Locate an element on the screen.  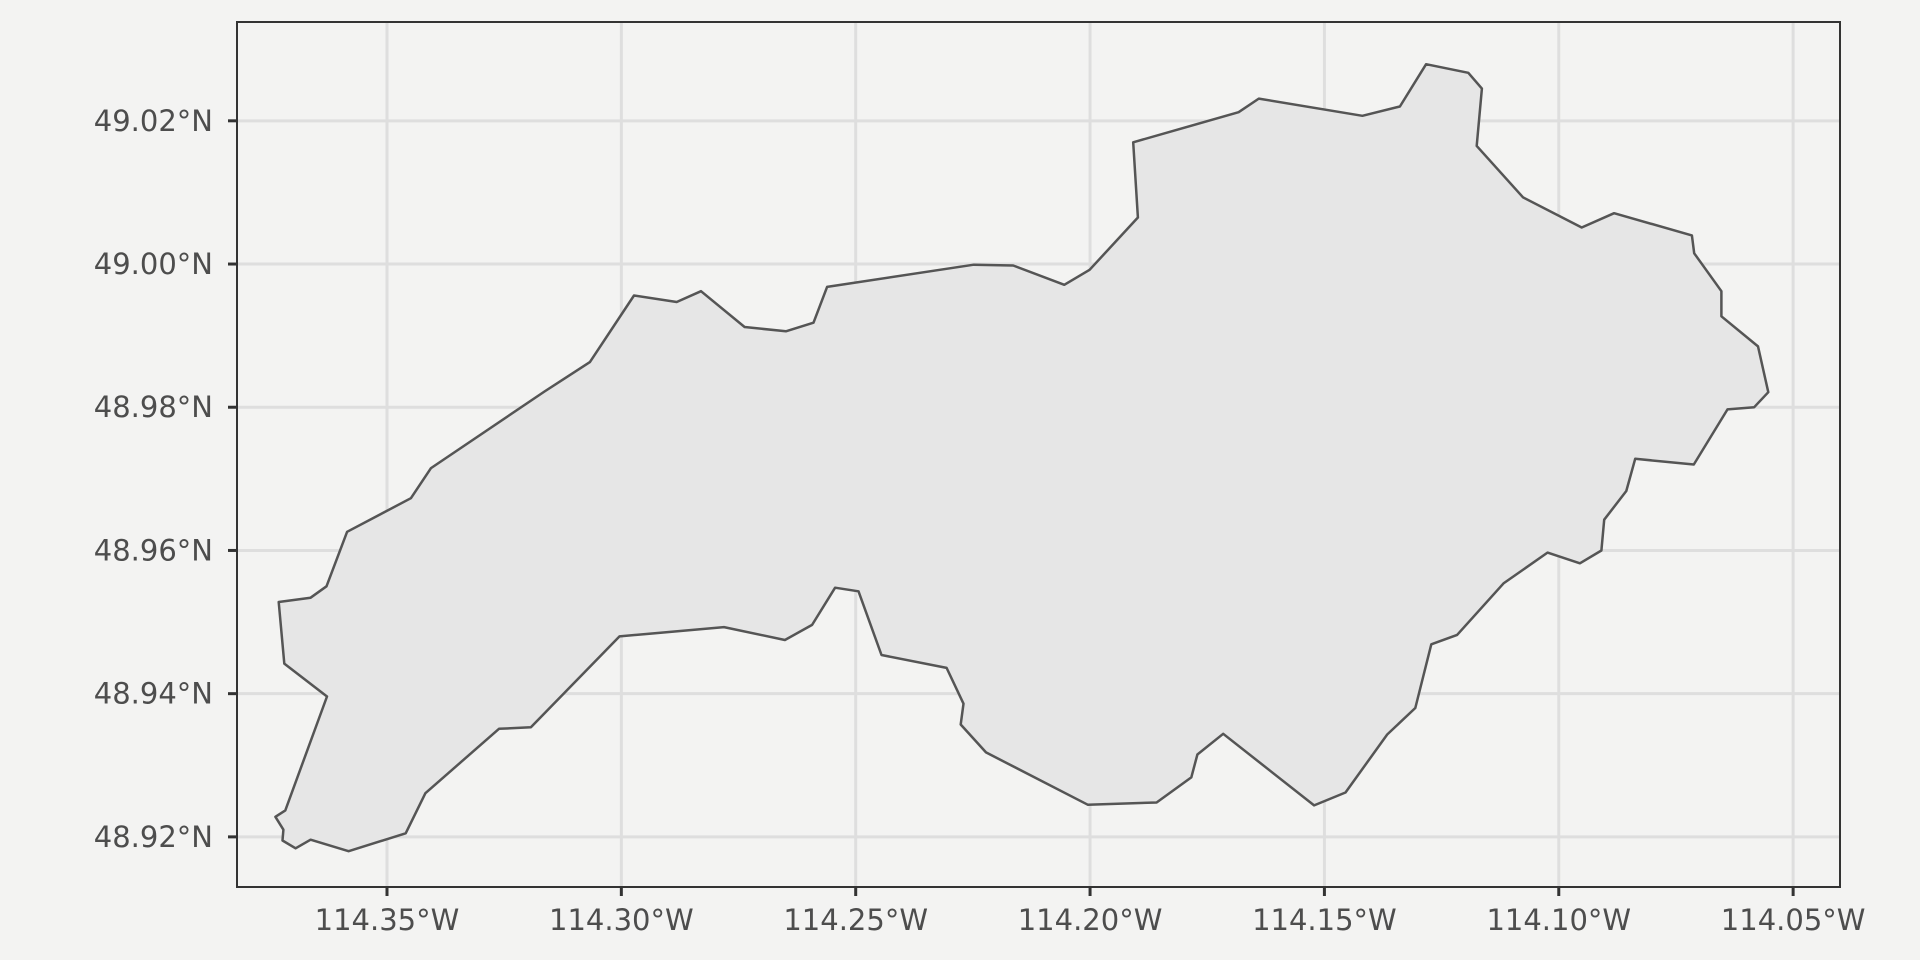
y-tick-label: 49.02°N is located at coordinates (153, 121).